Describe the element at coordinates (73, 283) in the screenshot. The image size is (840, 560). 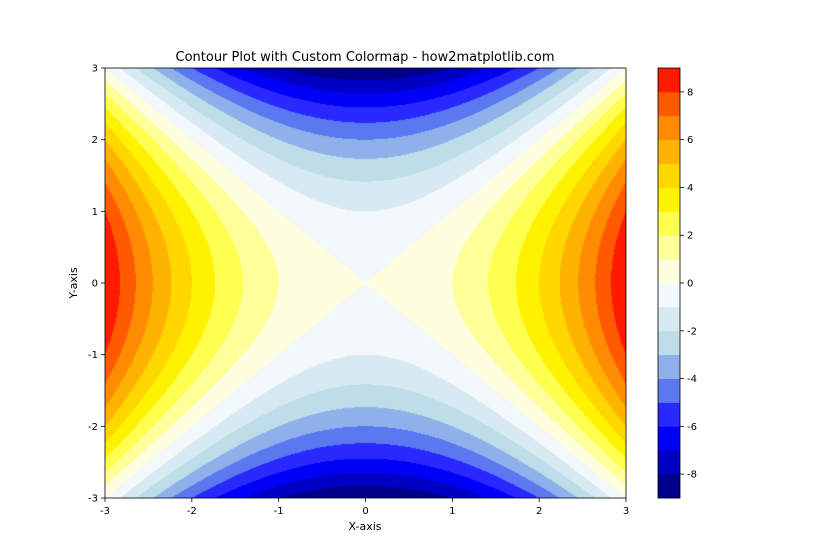
I see `y-axis-label: Y-axis` at that location.